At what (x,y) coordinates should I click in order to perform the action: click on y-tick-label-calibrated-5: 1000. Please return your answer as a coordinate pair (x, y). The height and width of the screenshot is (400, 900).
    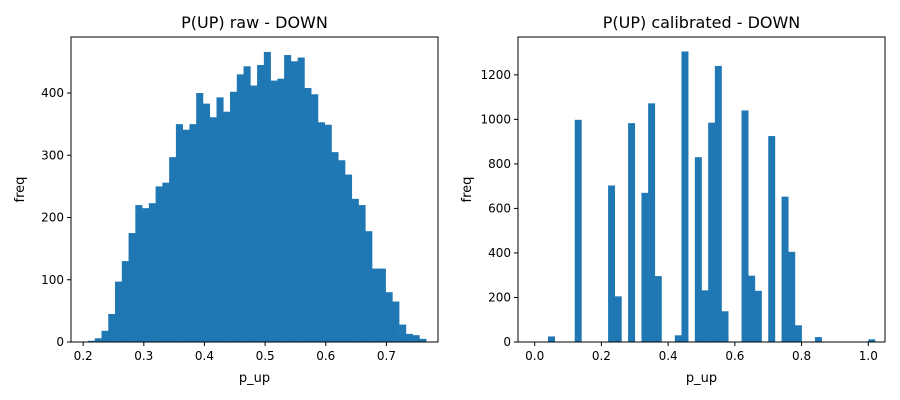
    Looking at the image, I should click on (495, 119).